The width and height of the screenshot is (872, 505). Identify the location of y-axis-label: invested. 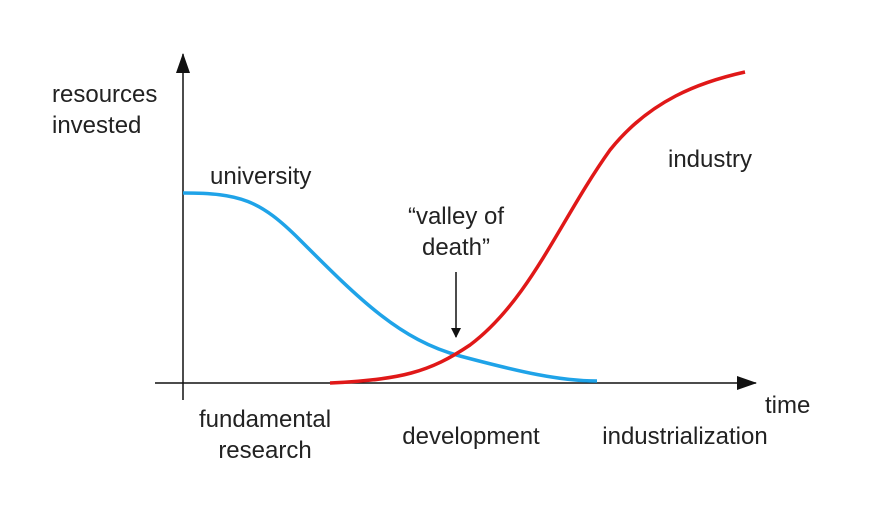
(96, 125).